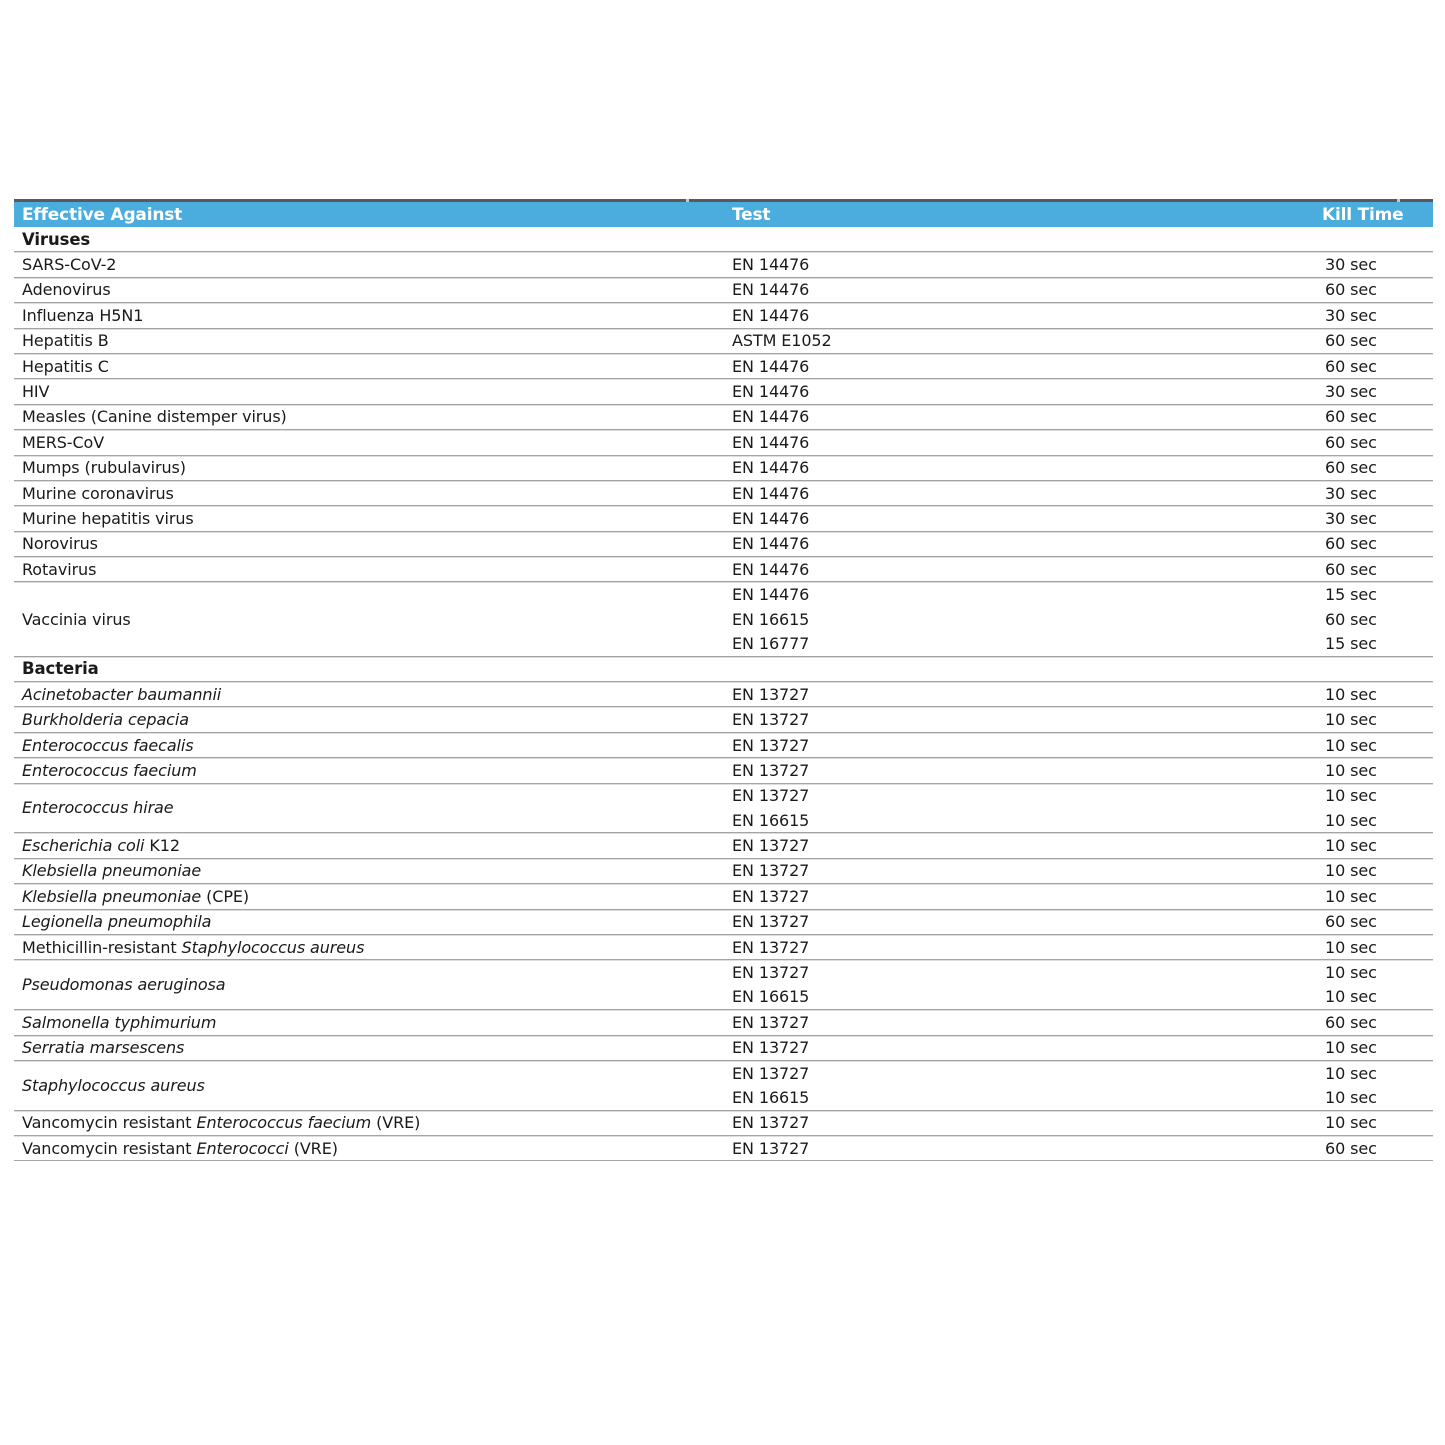 The height and width of the screenshot is (1445, 1445). Describe the element at coordinates (60, 669) in the screenshot. I see `section-label: Bacteria` at that location.